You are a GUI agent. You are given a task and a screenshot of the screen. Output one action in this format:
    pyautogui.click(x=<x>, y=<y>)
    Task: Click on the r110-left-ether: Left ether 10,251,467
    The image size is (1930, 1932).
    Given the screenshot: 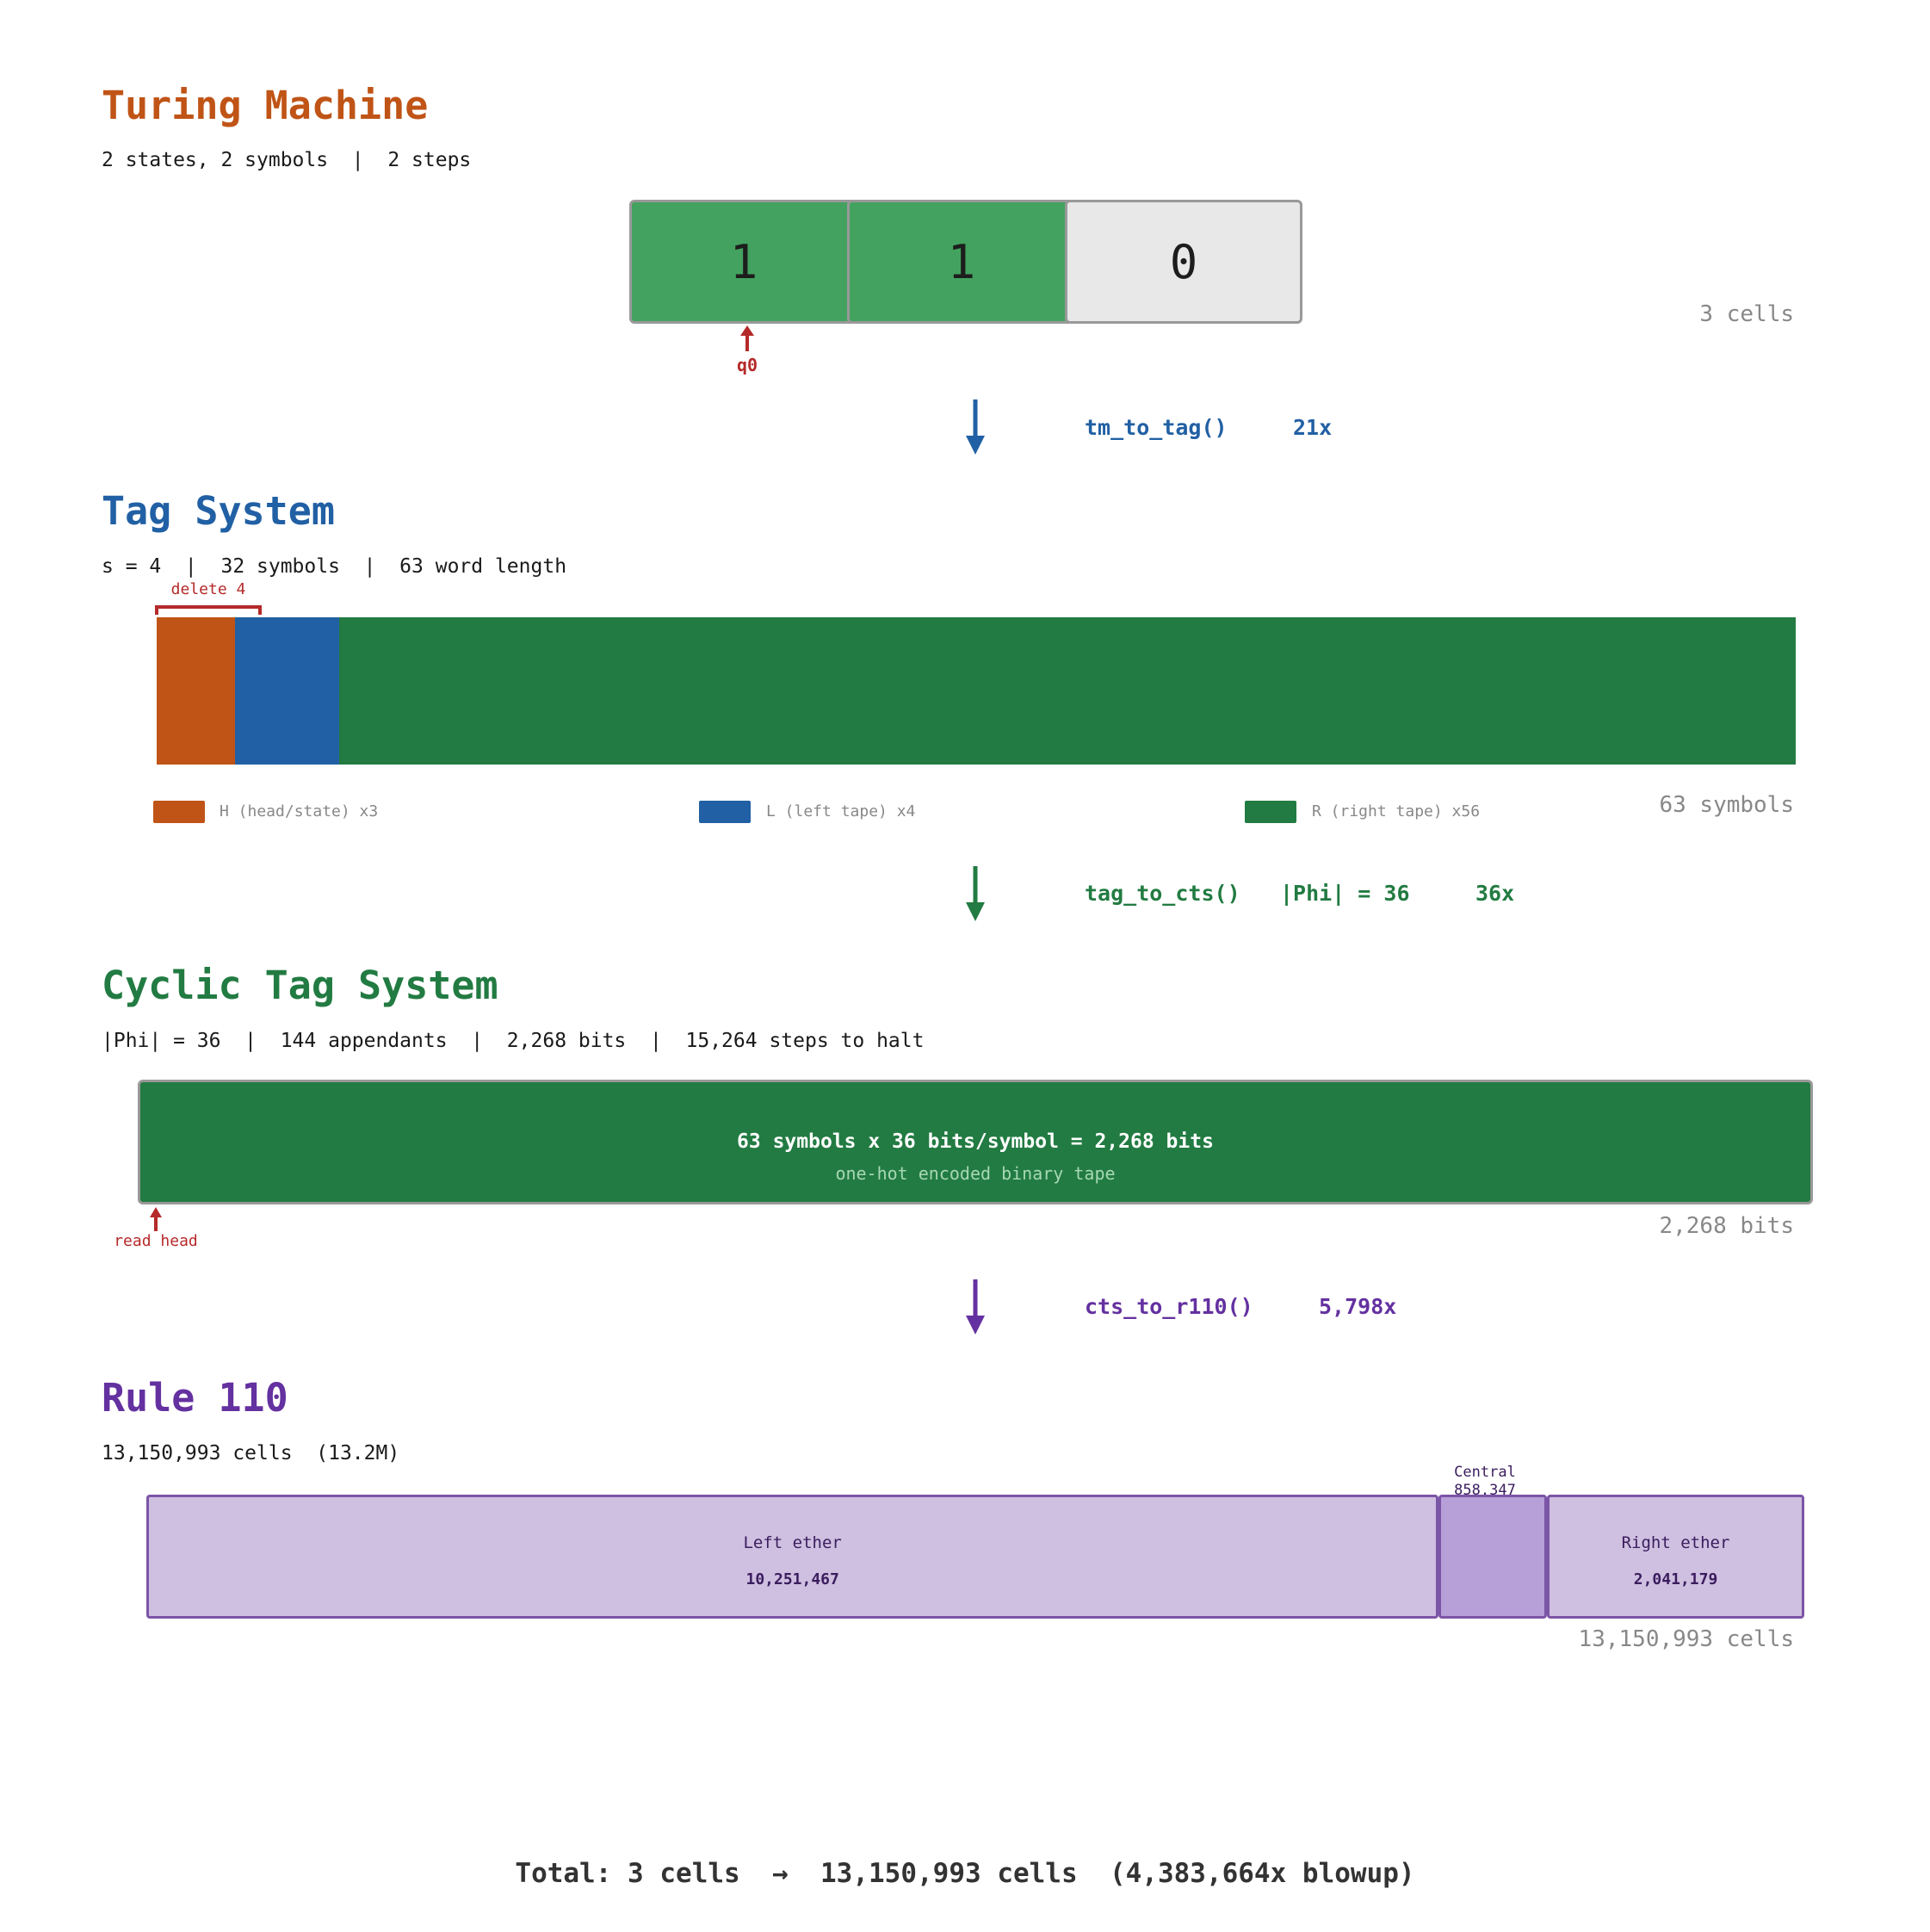 What is the action you would take?
    pyautogui.click(x=792, y=1557)
    